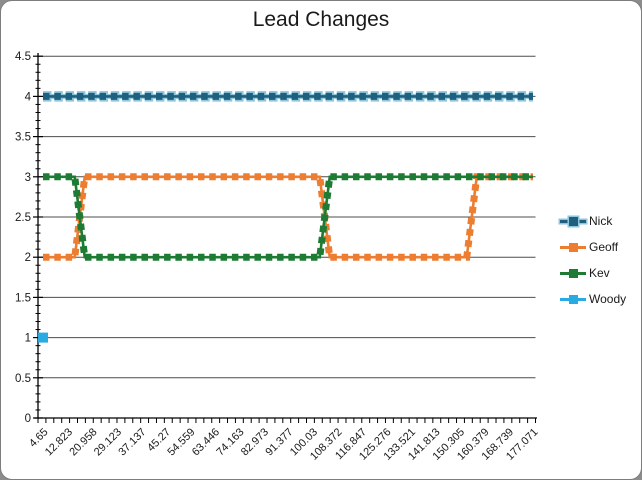 The image size is (642, 480). Describe the element at coordinates (28, 97) in the screenshot. I see `y-axis-label: 4` at that location.